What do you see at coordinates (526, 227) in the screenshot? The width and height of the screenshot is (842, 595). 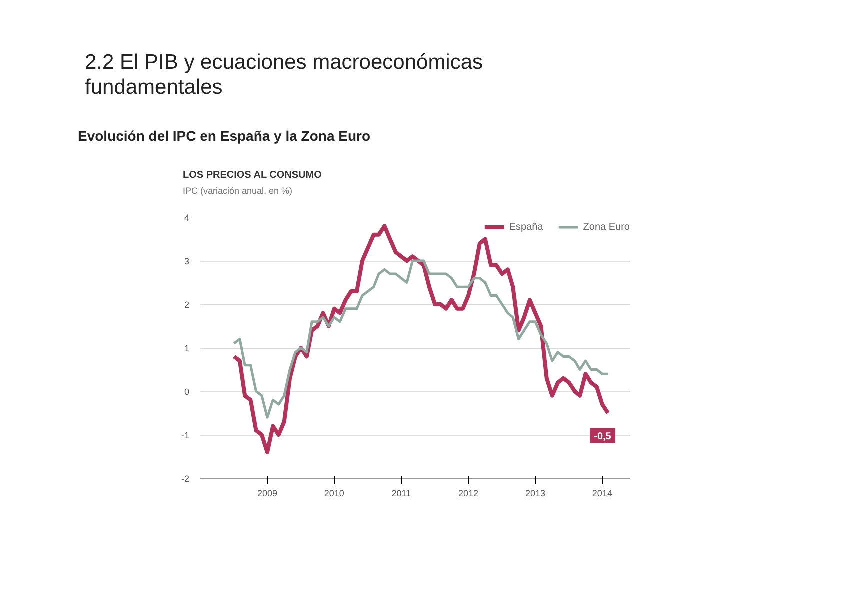 I see `legend-label: España` at bounding box center [526, 227].